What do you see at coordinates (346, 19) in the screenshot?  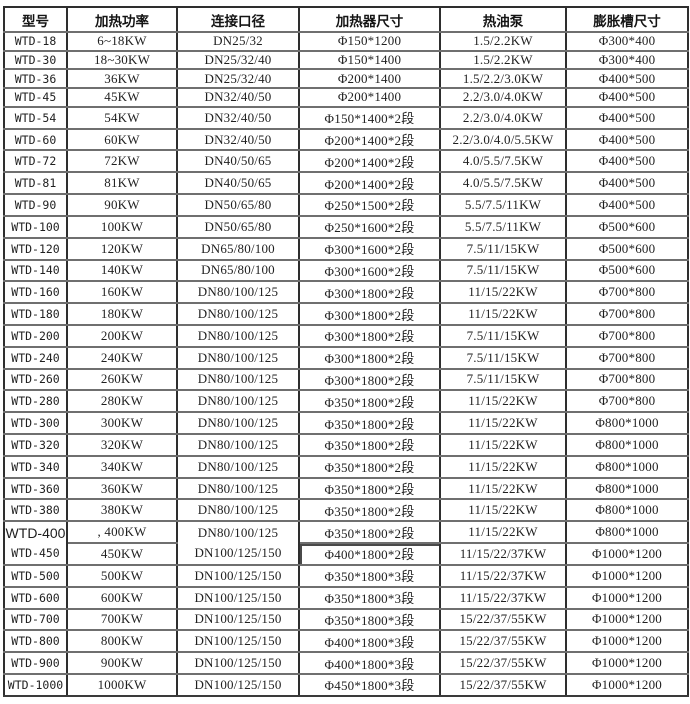 I see `table-header: 型号 加热功率 连接口径 加热器尺寸 热油泵 膨胀槽尺寸` at bounding box center [346, 19].